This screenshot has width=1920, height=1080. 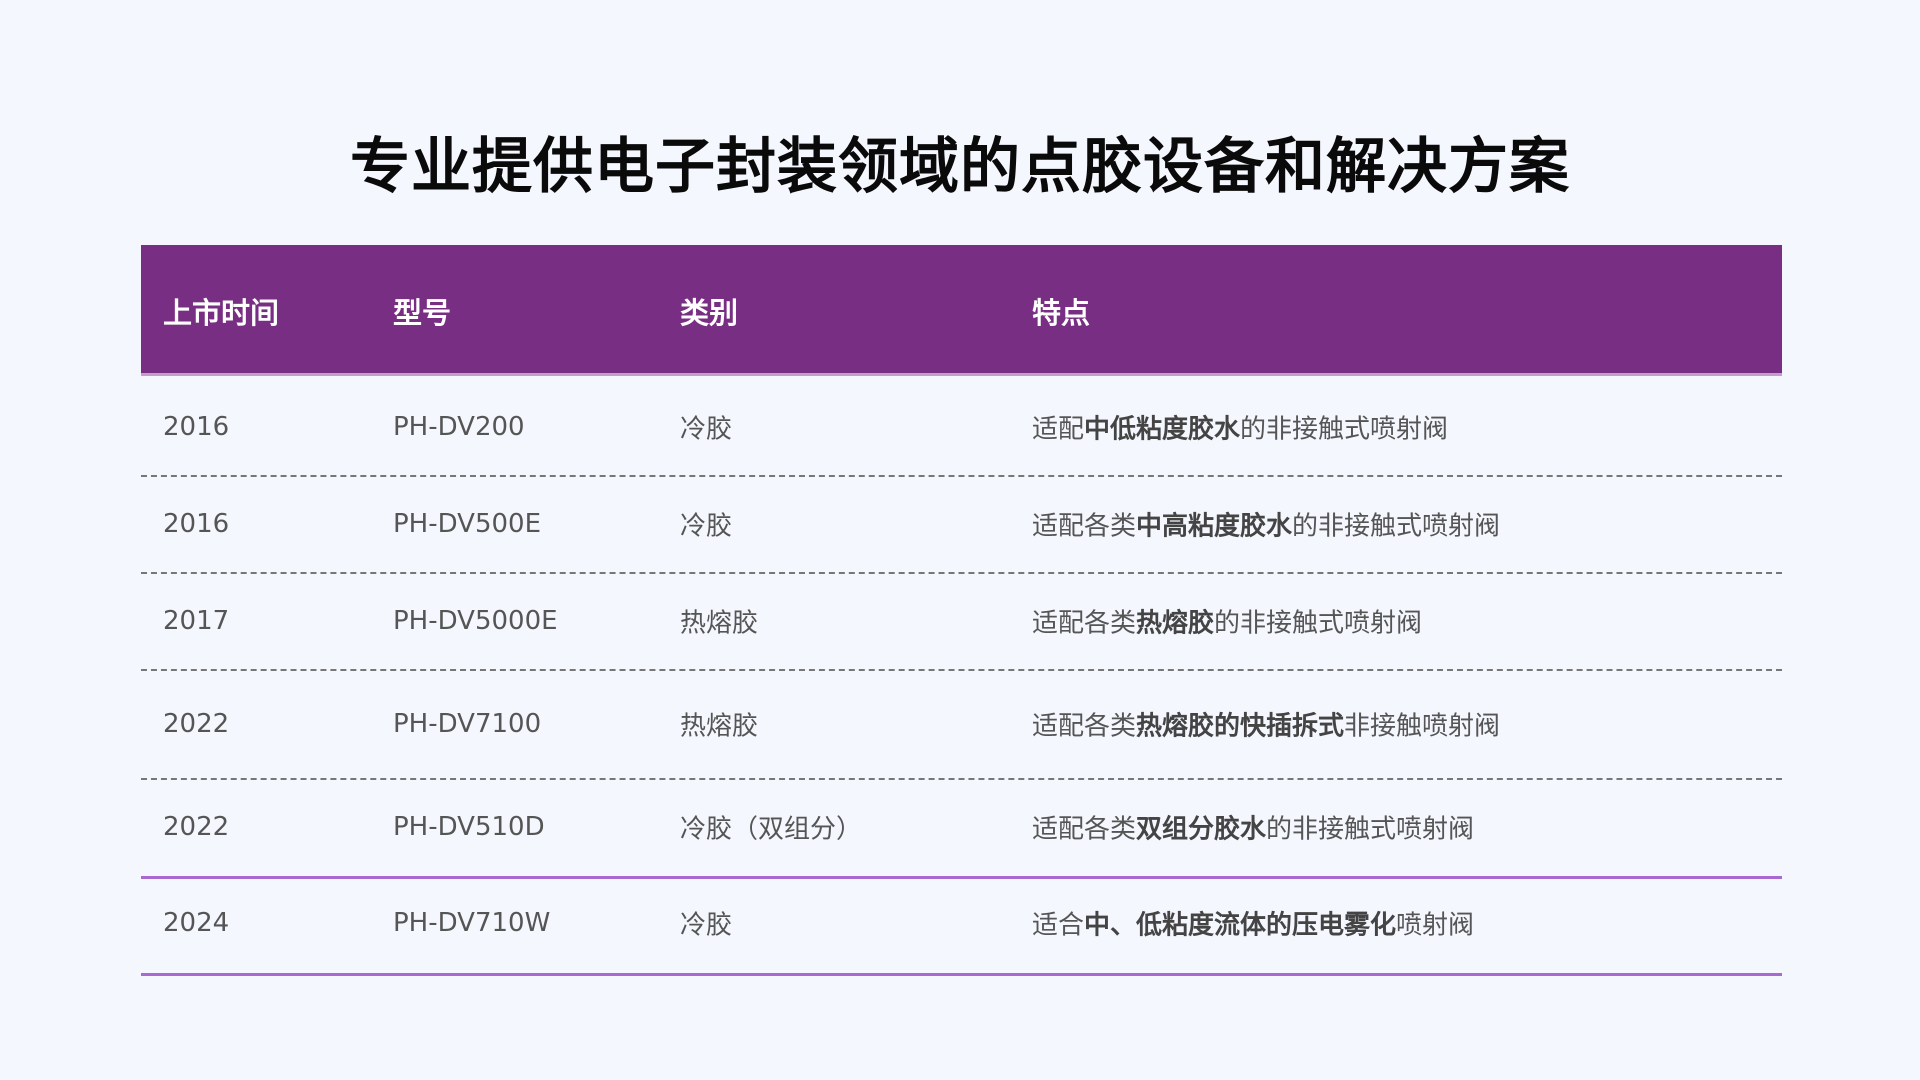 I want to click on cell-model: PH-DV510D, so click(x=469, y=827).